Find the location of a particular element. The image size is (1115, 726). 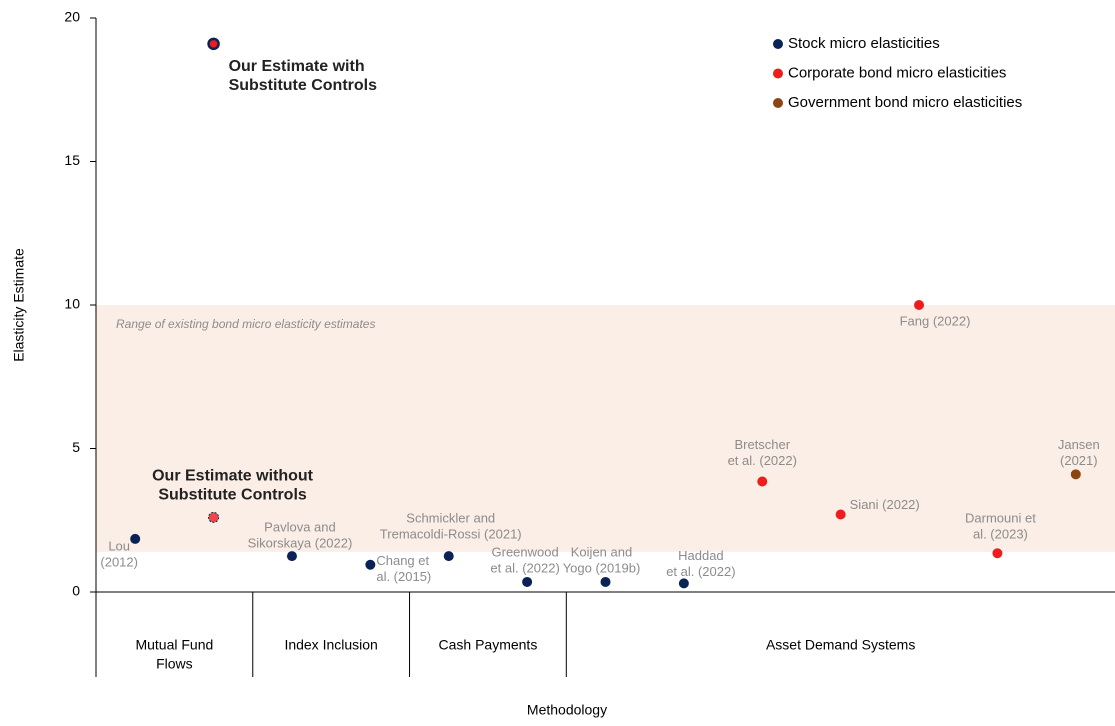

group-label: Index Inclusion is located at coordinates (330, 645).